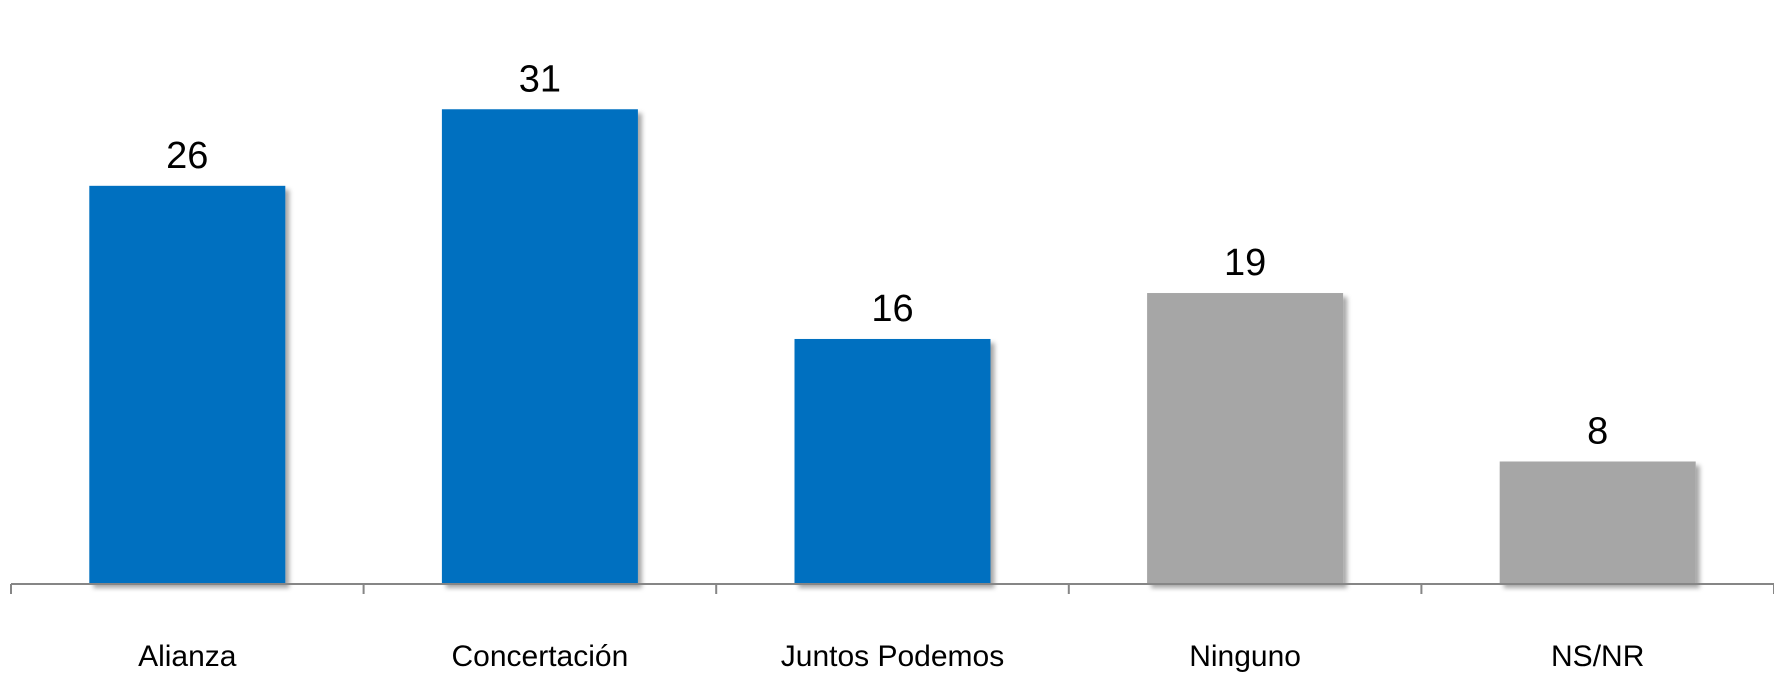 The image size is (1774, 673). What do you see at coordinates (187, 656) in the screenshot?
I see `x-tick-label: Alianza` at bounding box center [187, 656].